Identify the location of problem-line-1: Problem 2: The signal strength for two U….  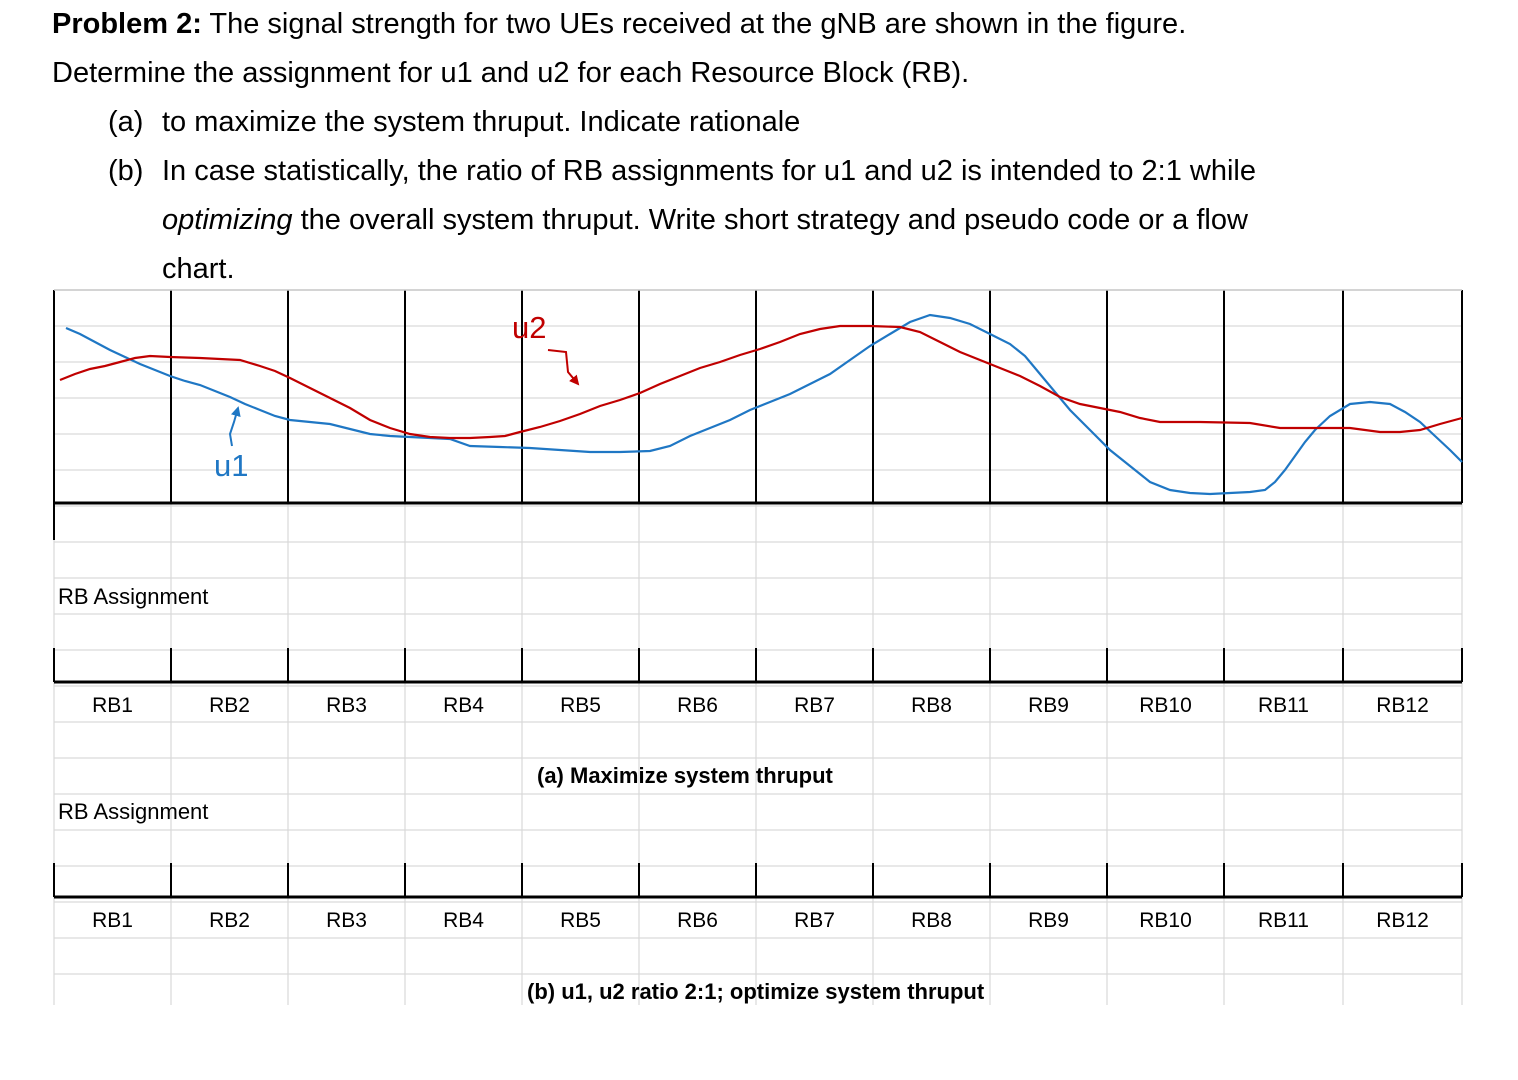
(772, 24).